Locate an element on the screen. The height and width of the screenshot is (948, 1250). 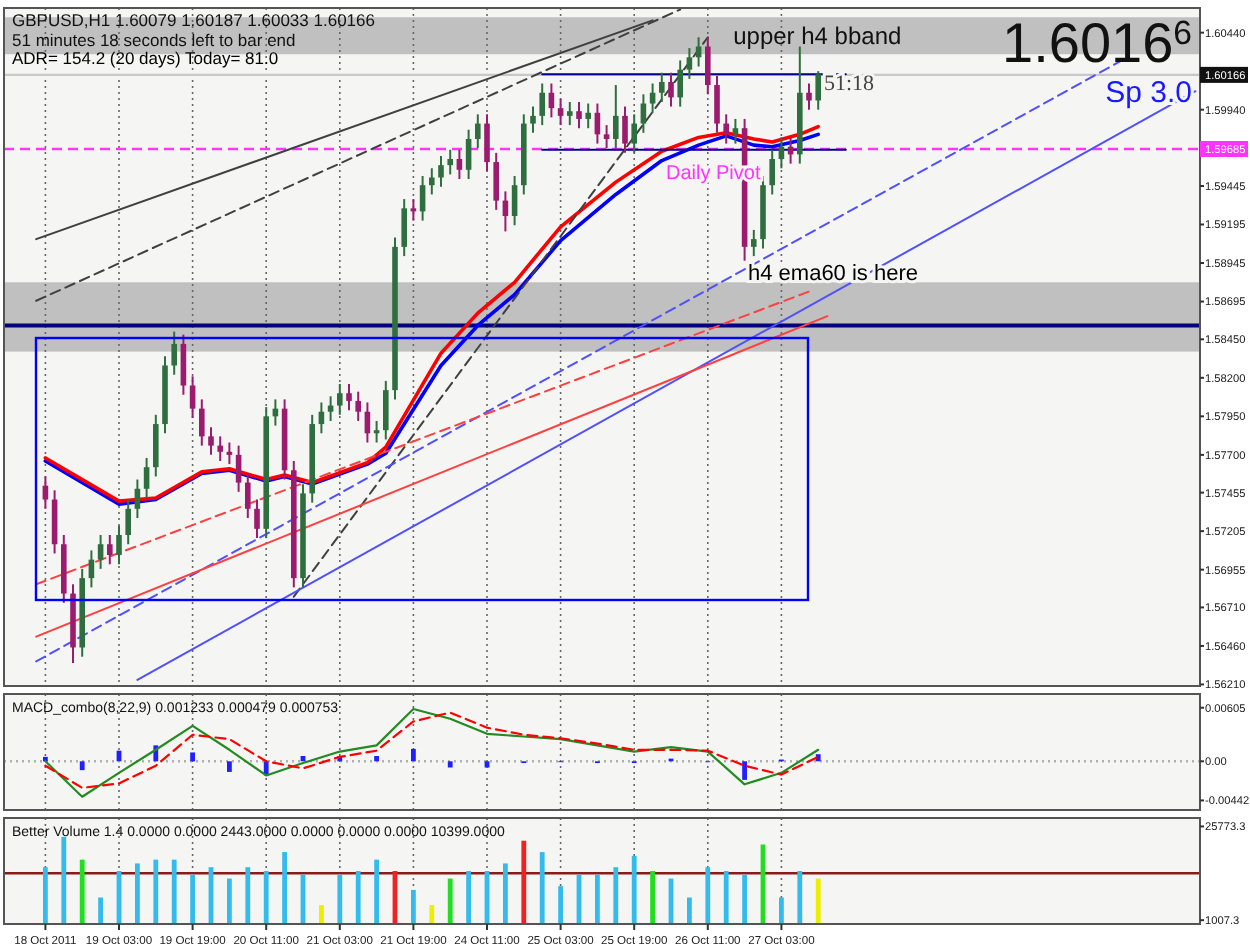
annotation: ADR= 154.2 (20 days) Today= 81.0 is located at coordinates (145, 58).